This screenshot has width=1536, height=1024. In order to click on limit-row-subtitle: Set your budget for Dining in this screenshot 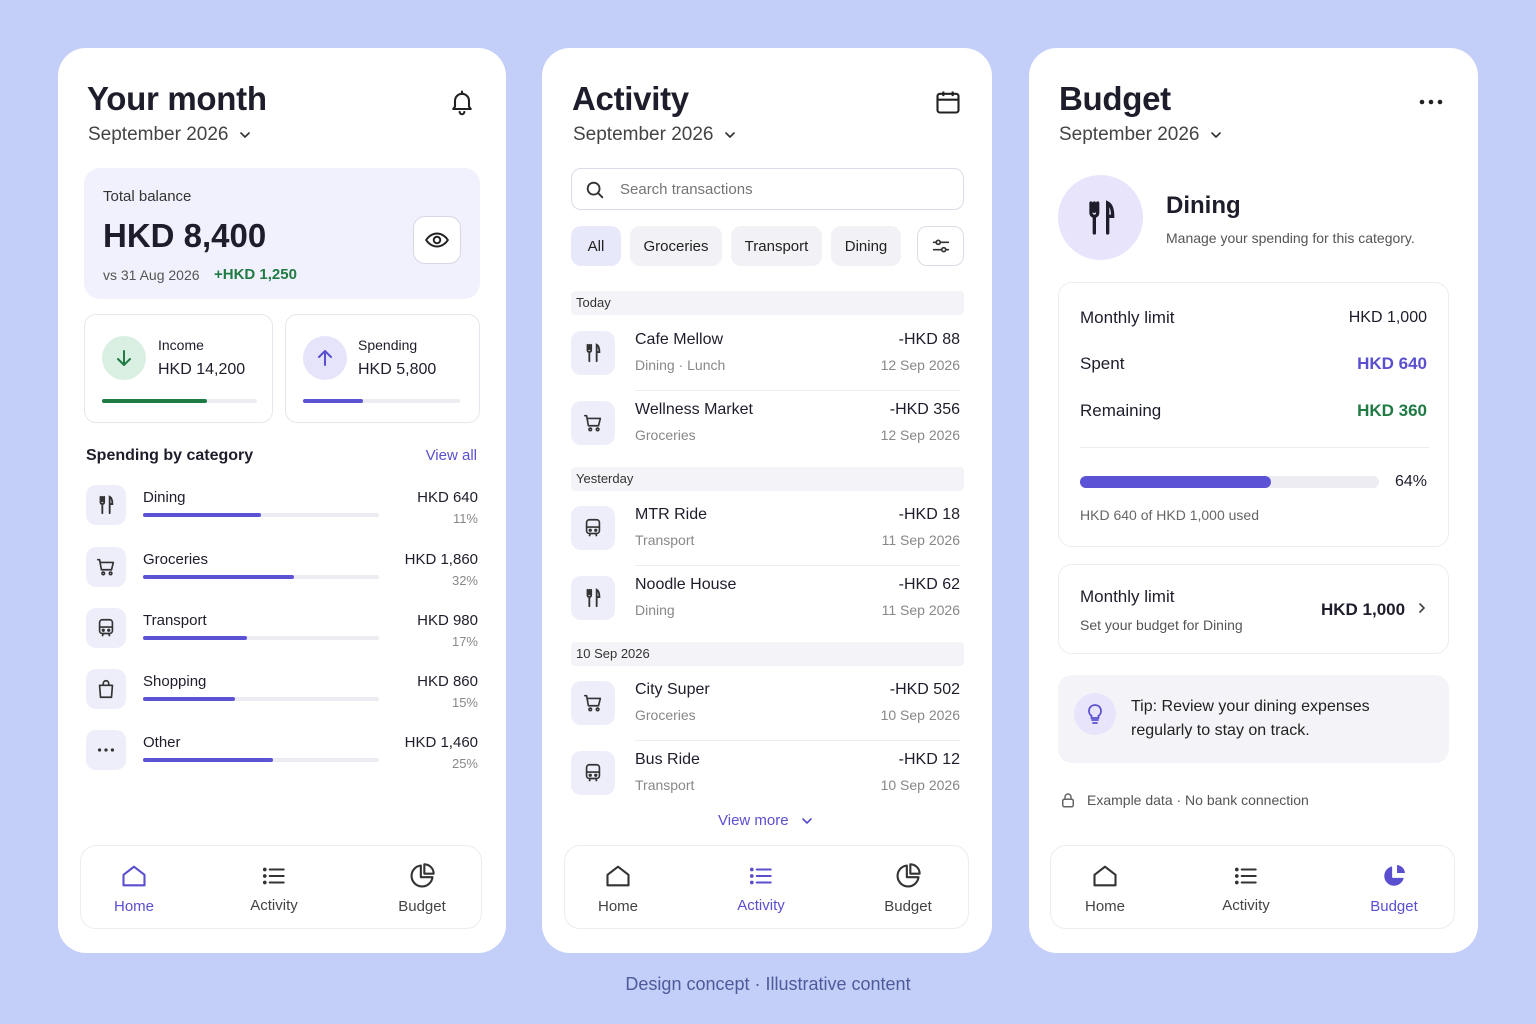, I will do `click(1161, 625)`.